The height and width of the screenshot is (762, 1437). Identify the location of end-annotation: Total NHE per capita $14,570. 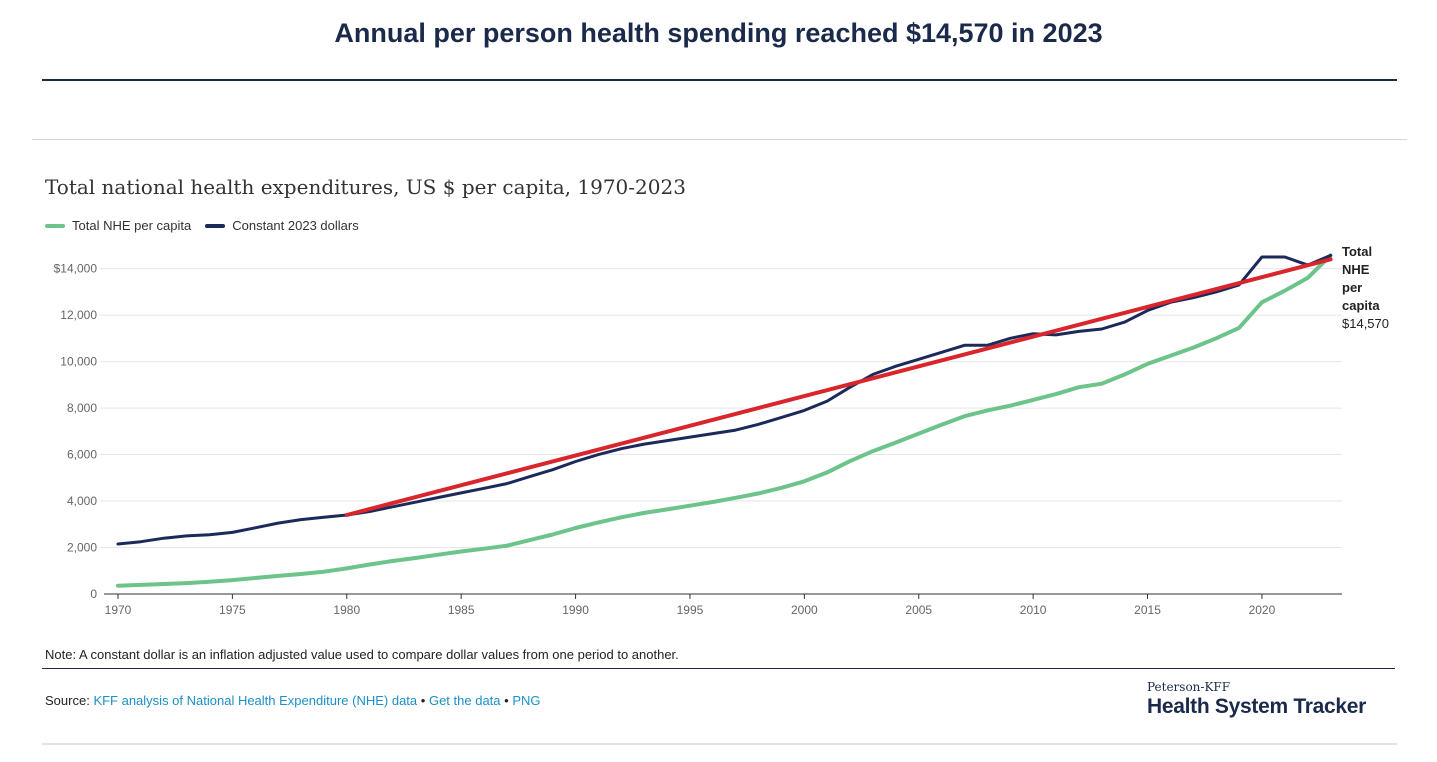
(1366, 288).